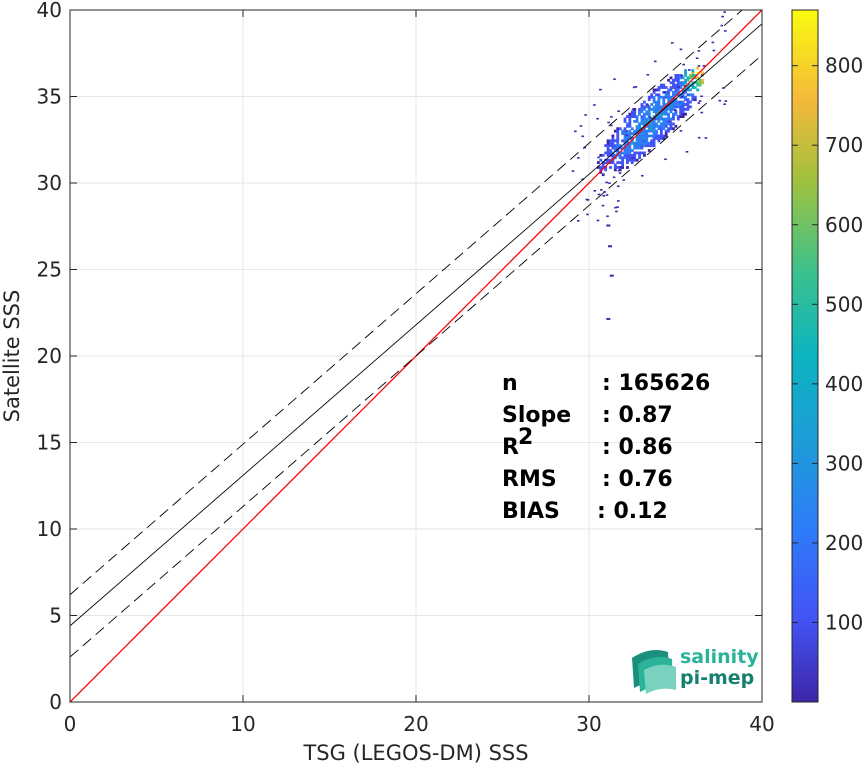  What do you see at coordinates (510, 383) in the screenshot?
I see `stat-label: n` at bounding box center [510, 383].